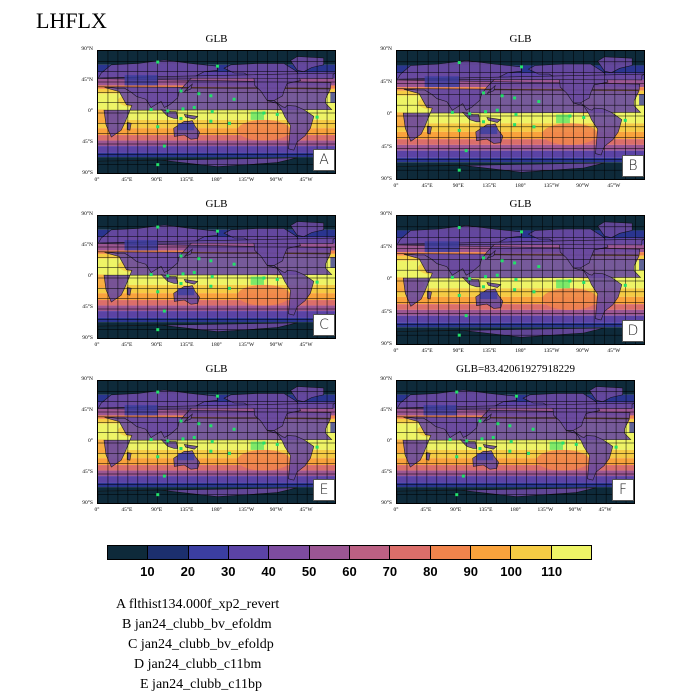 This screenshot has height=700, width=700. Describe the element at coordinates (186, 345) in the screenshot. I see `x-tick-label: 135°E` at that location.